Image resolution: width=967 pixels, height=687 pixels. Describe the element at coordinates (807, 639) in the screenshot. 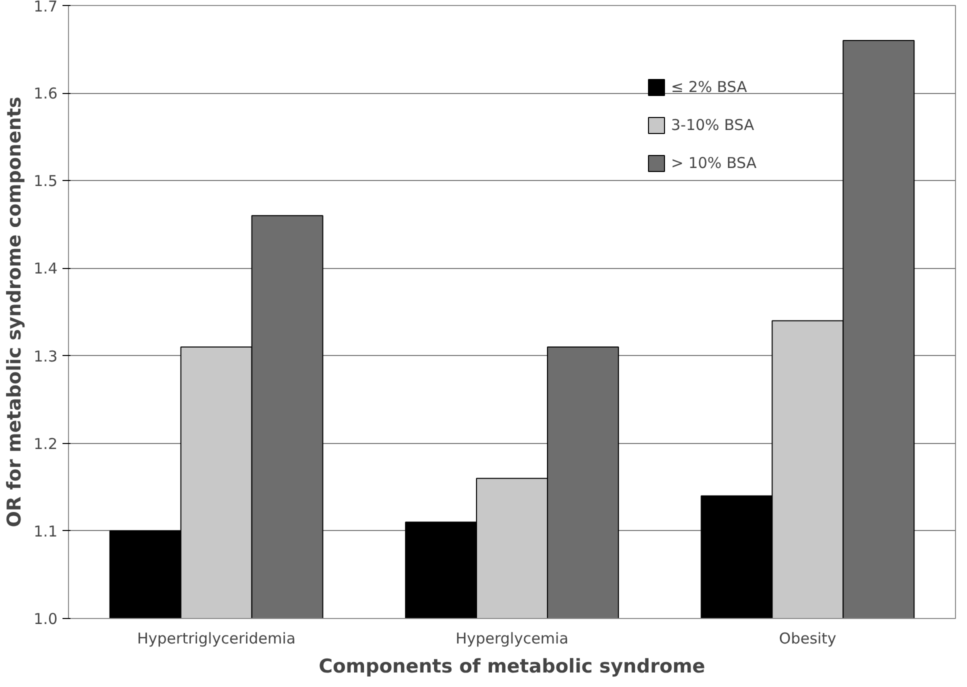

I see `x-tick-label: Obesity` at that location.